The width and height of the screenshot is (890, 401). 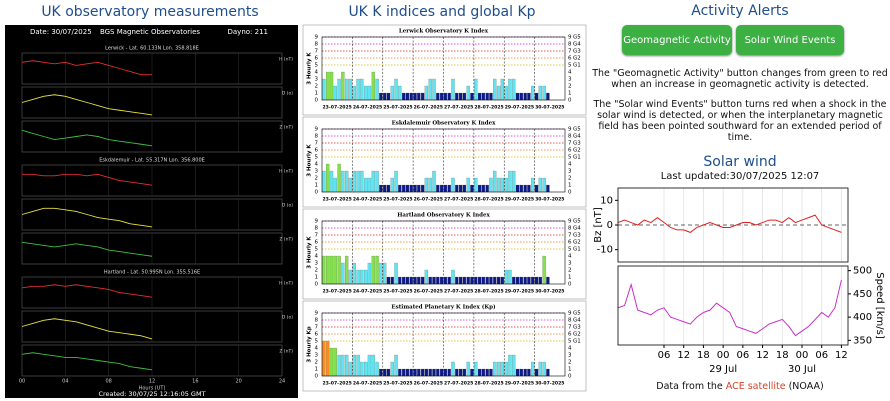 I want to click on date-label: 27-07-2025, so click(x=458, y=292).